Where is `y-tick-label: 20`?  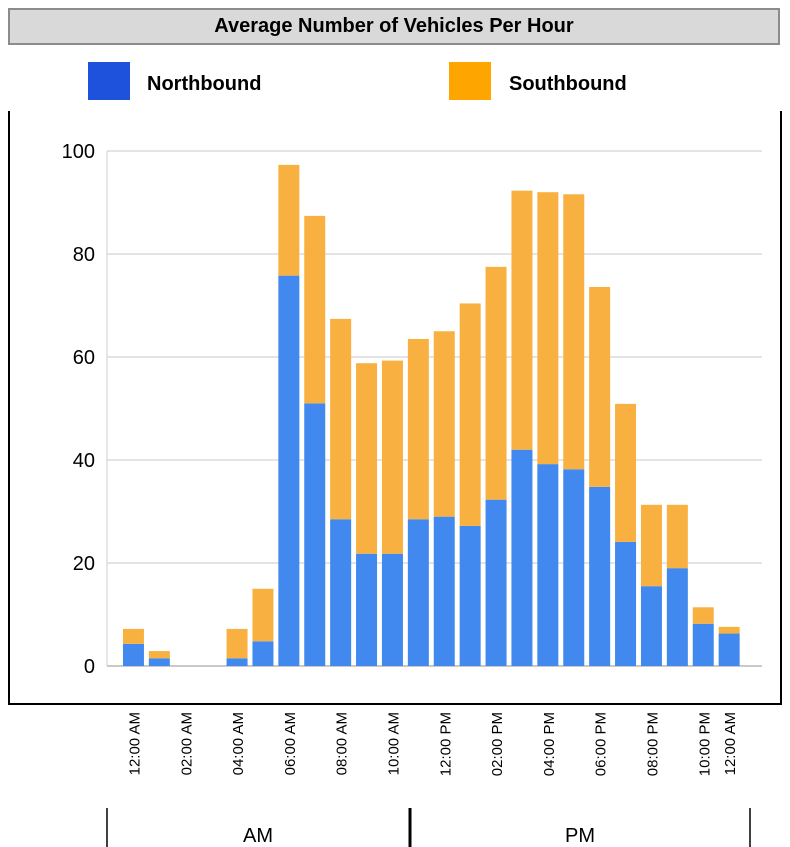
y-tick-label: 20 is located at coordinates (84, 564).